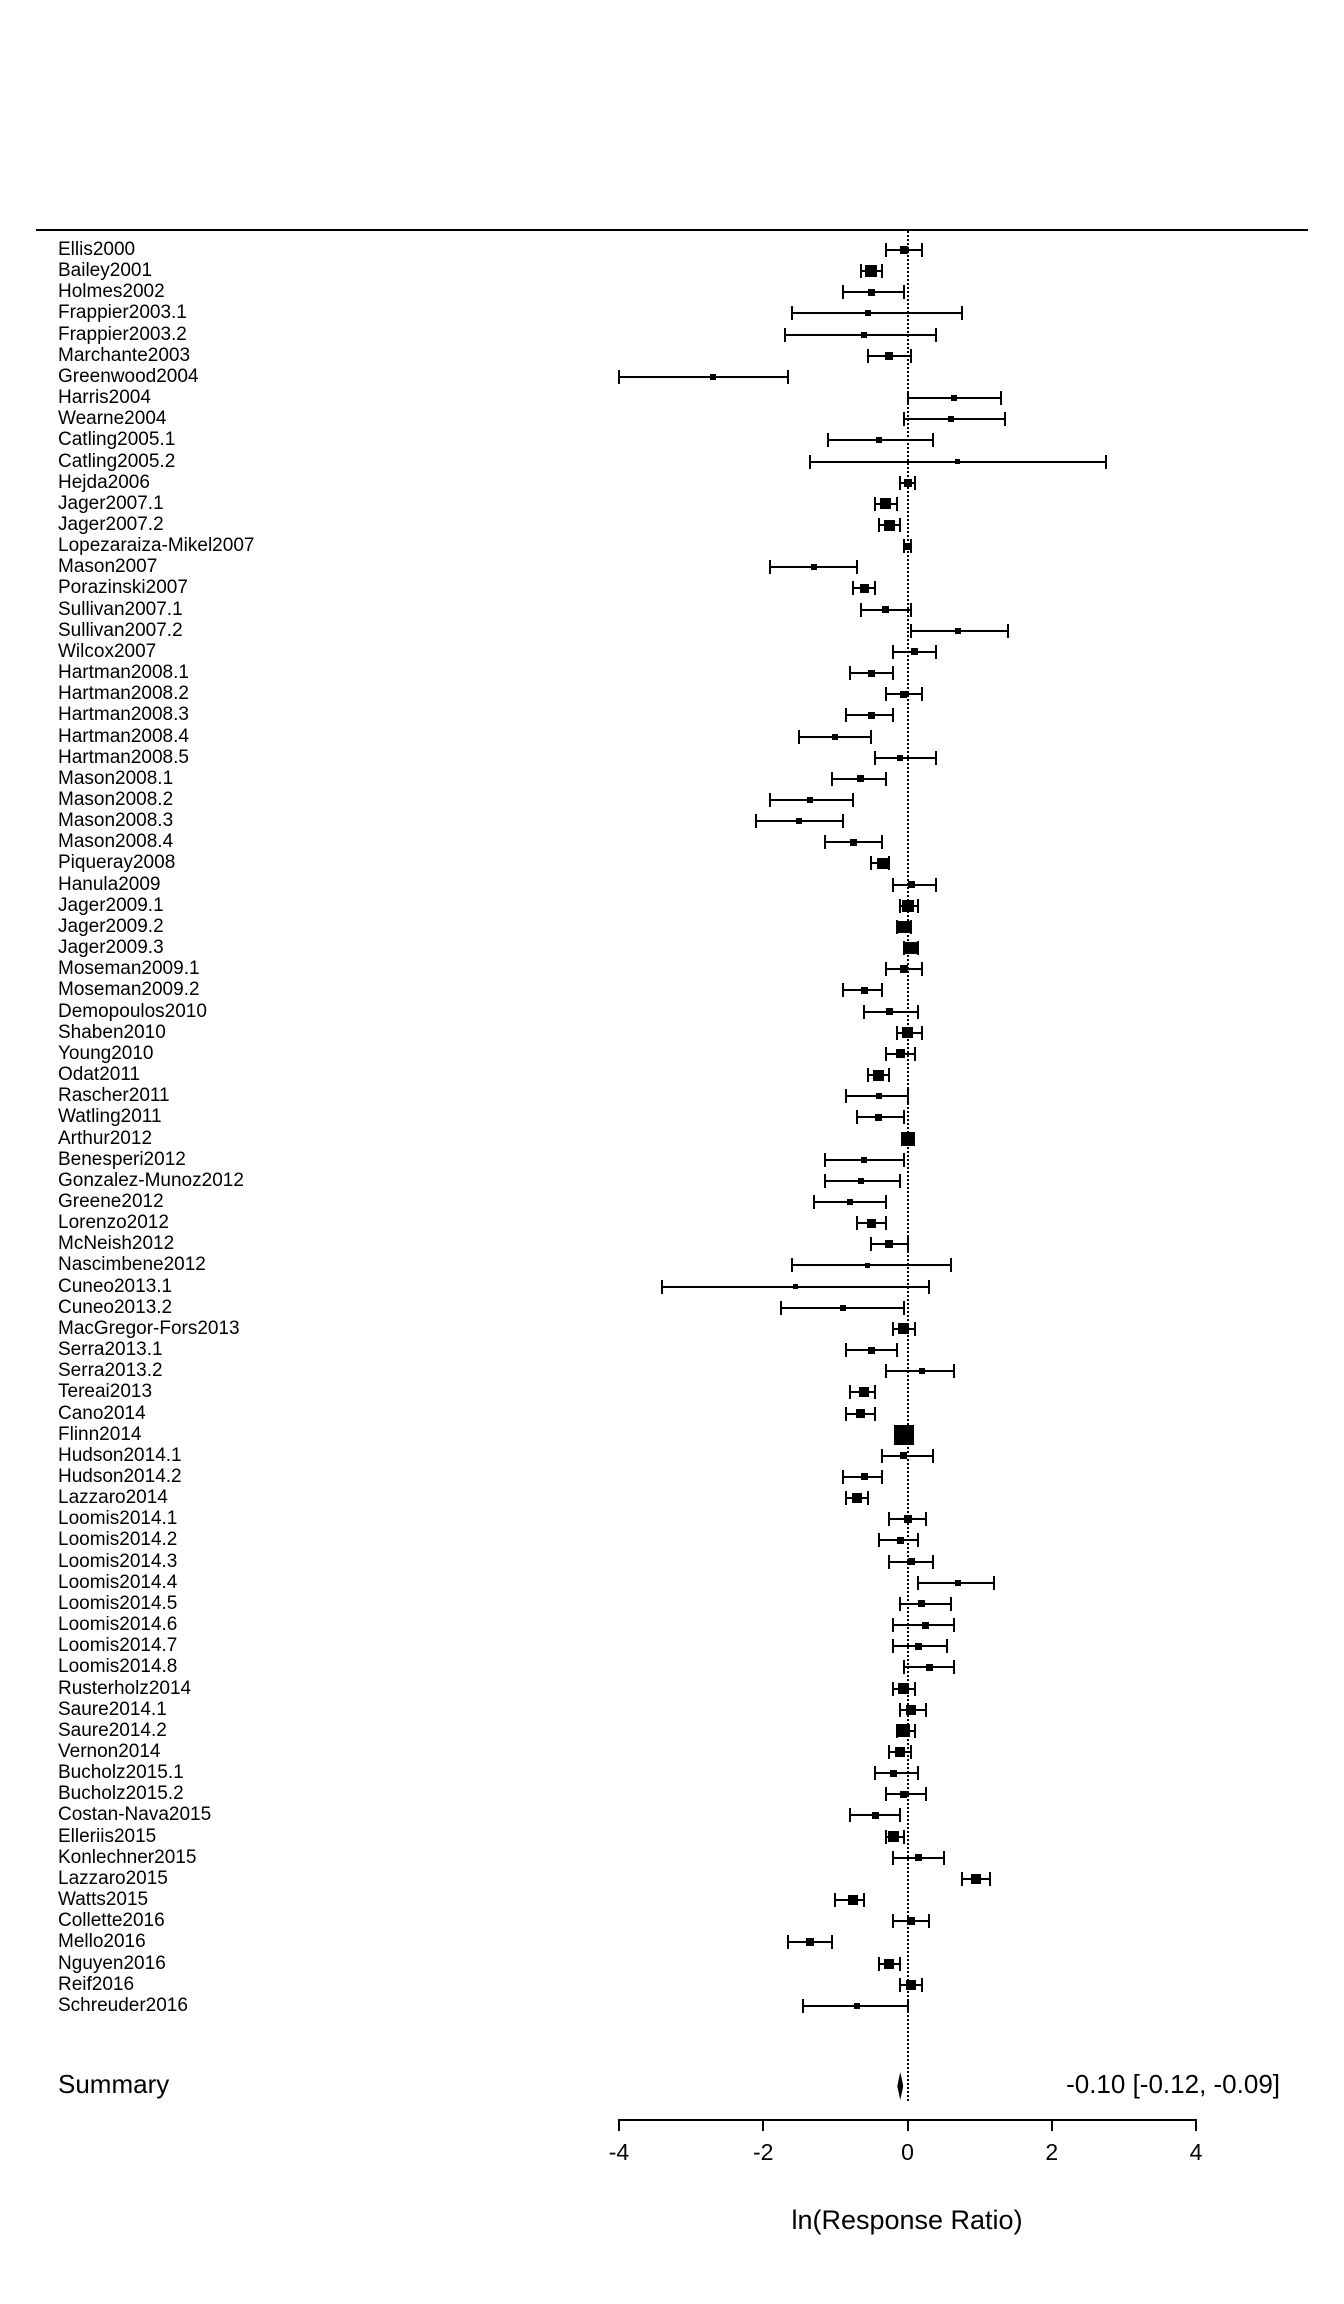 The height and width of the screenshot is (2304, 1344). Describe the element at coordinates (120, 1476) in the screenshot. I see `study-label: Hudson2014.2` at that location.